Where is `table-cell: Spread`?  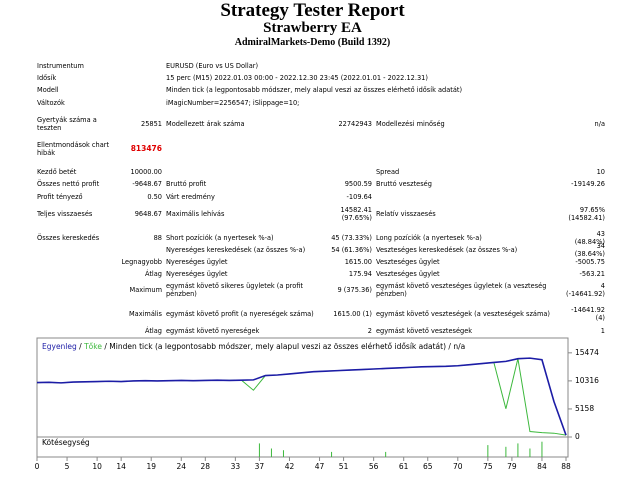
table-cell: Spread is located at coordinates (388, 171).